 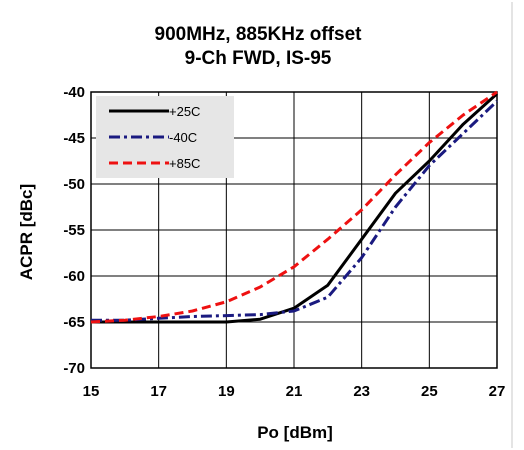 I want to click on y-tick-label: -60, so click(x=74, y=276).